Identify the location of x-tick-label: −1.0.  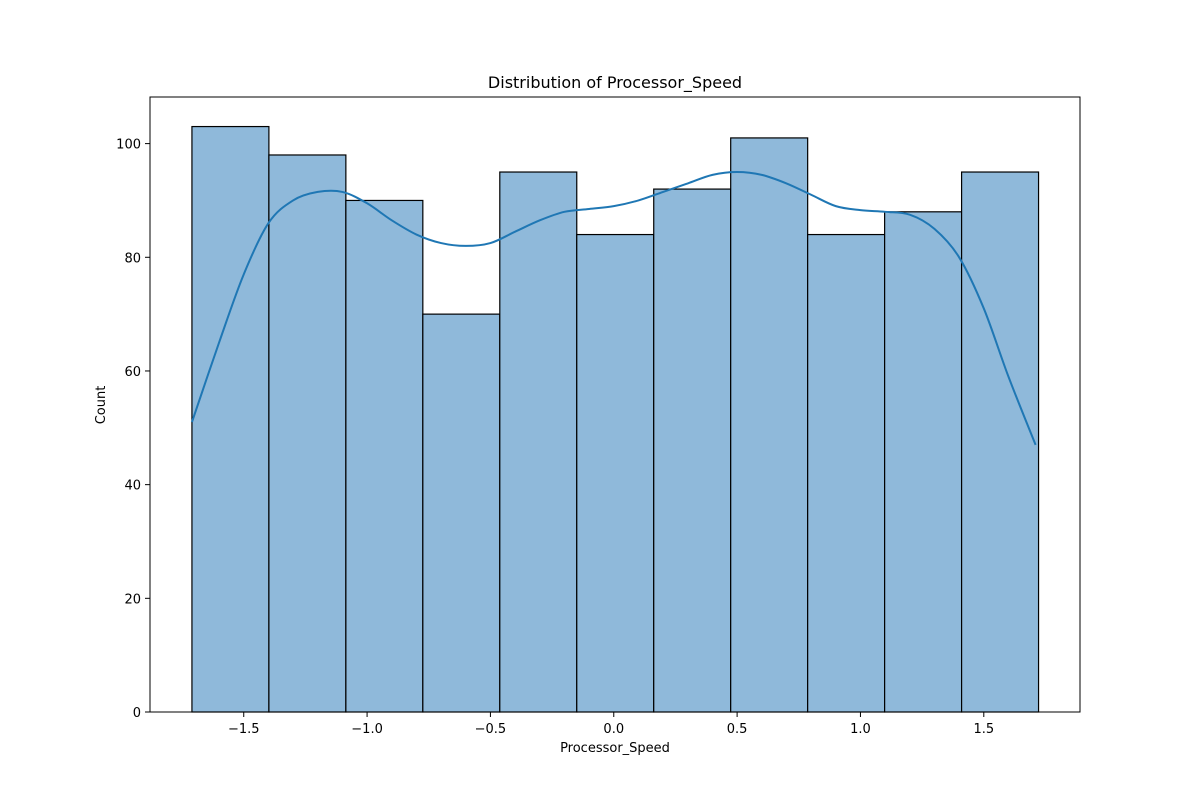
(367, 729).